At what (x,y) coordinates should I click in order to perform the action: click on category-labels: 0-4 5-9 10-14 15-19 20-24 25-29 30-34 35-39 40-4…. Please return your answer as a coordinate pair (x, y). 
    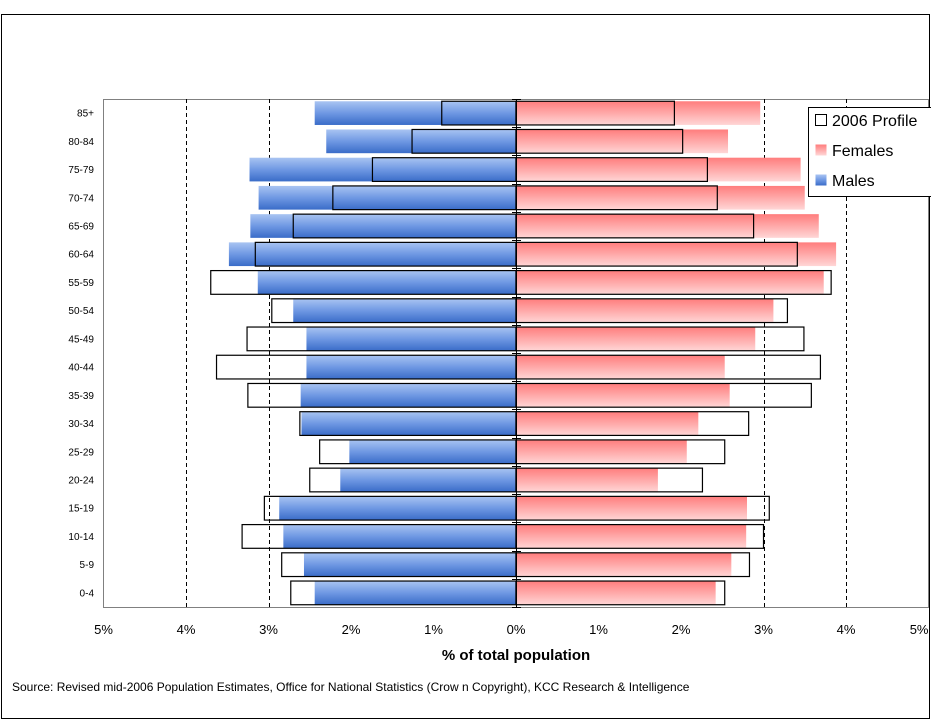
    Looking at the image, I should click on (81, 354).